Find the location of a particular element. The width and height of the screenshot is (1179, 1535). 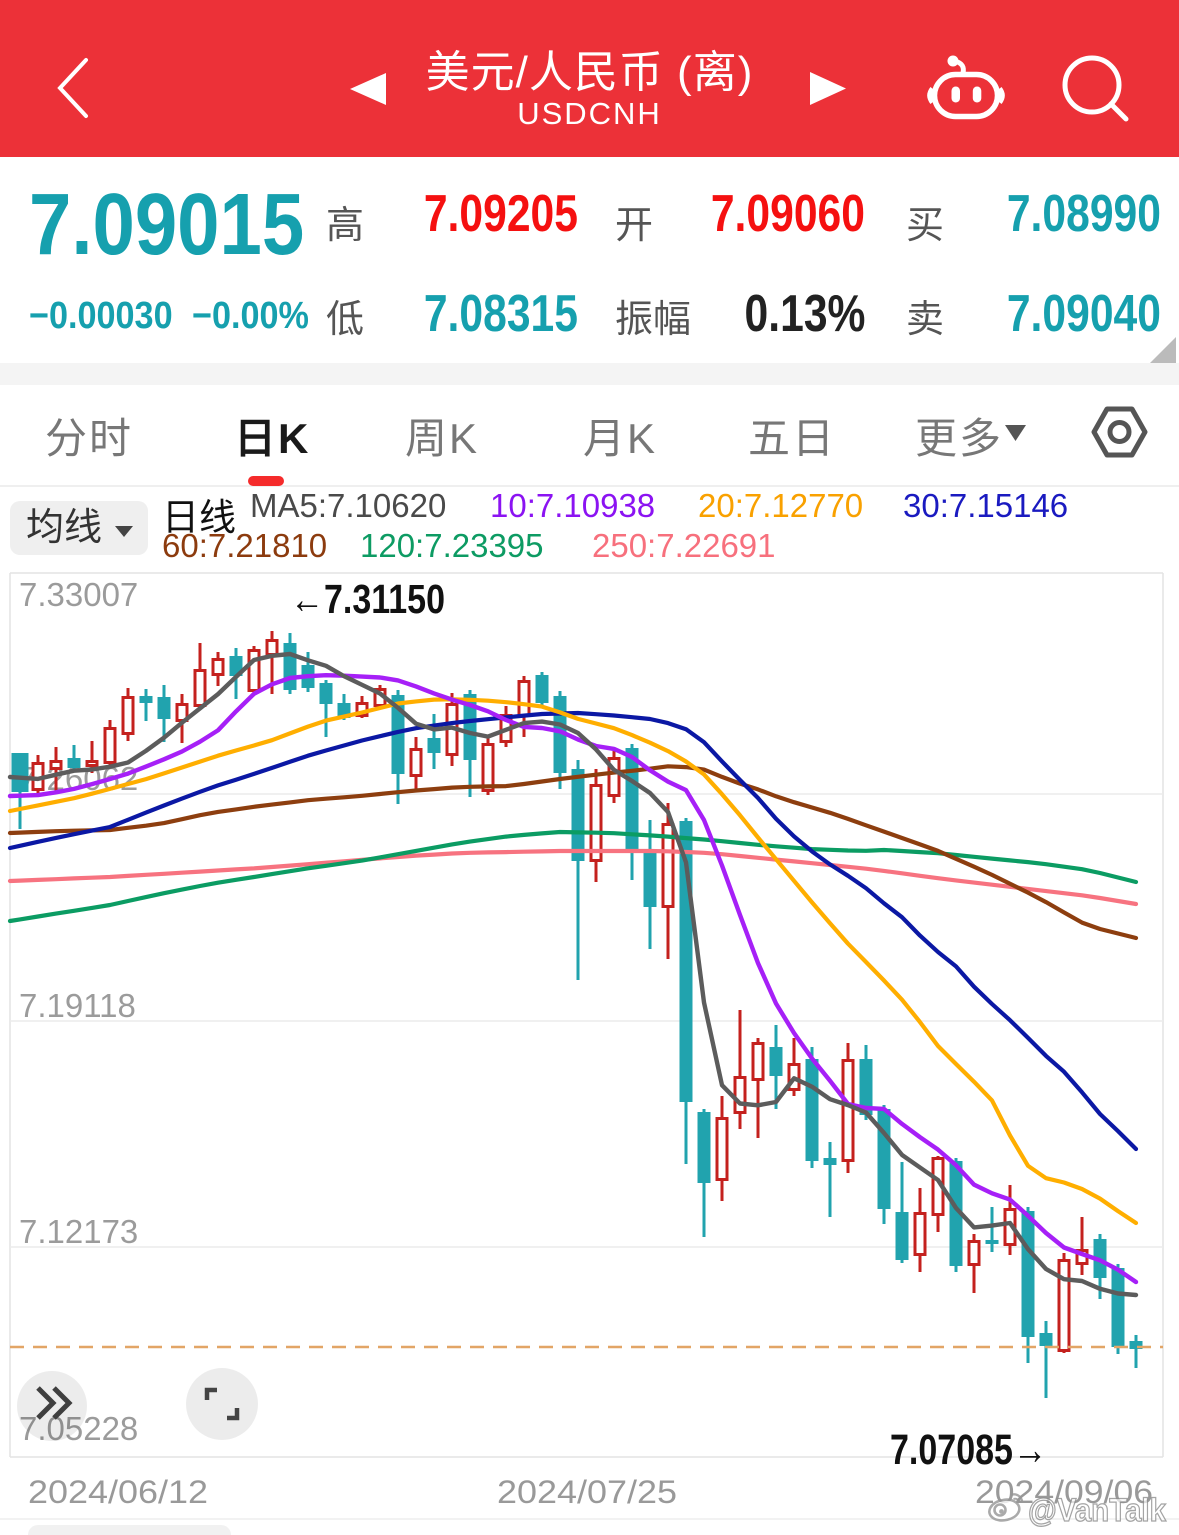

svg-text: ←7.31150 is located at coordinates (367, 599).